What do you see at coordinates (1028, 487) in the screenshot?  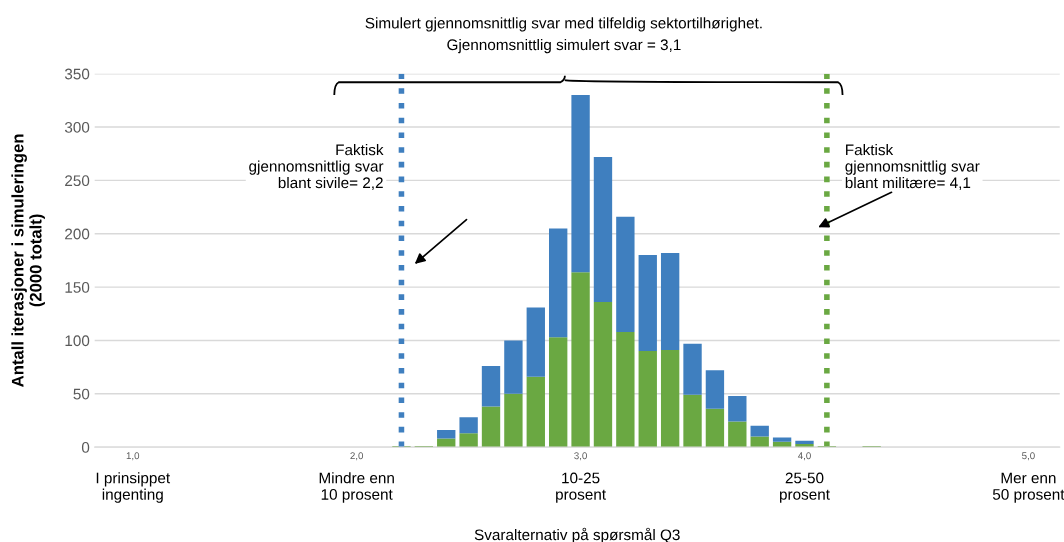 I see `text: Mer enn 50 prosent` at bounding box center [1028, 487].